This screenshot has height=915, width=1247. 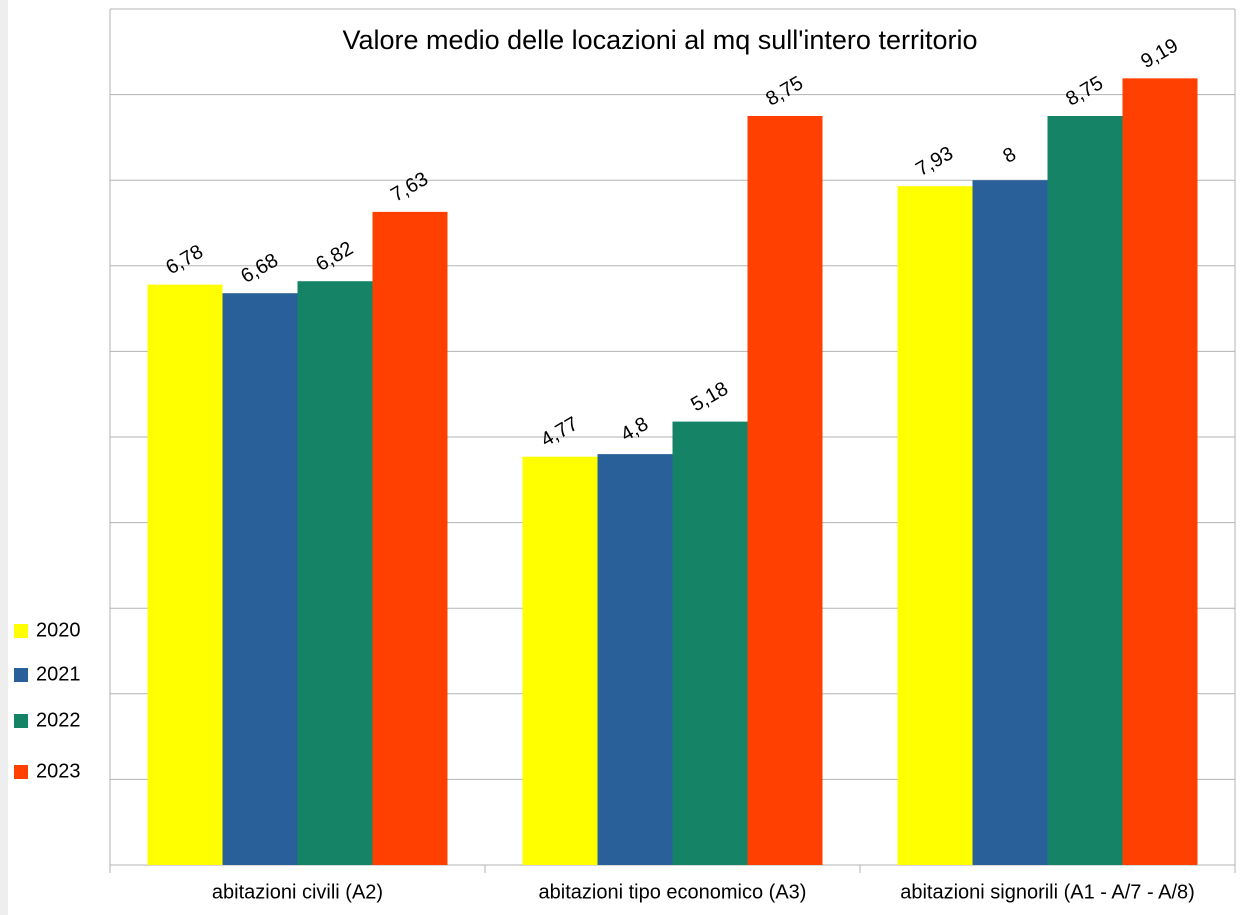 What do you see at coordinates (334, 256) in the screenshot?
I see `data-label: 6,82` at bounding box center [334, 256].